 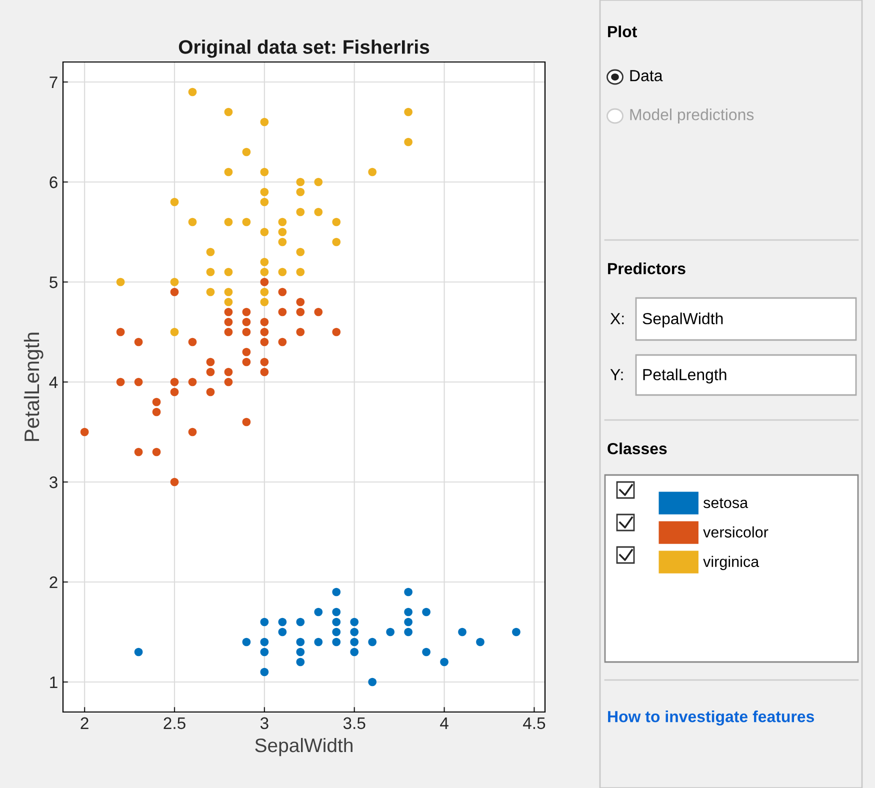 What do you see at coordinates (54, 682) in the screenshot?
I see `y-tick-label: 1` at bounding box center [54, 682].